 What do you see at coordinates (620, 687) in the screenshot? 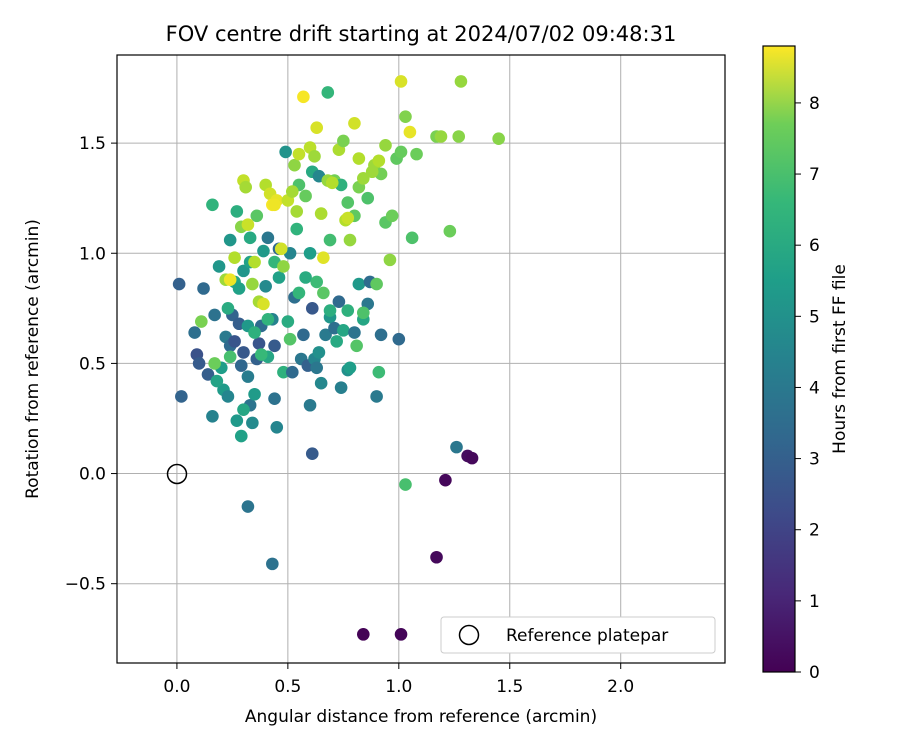
I see `x-tick-label: 2.0` at bounding box center [620, 687].